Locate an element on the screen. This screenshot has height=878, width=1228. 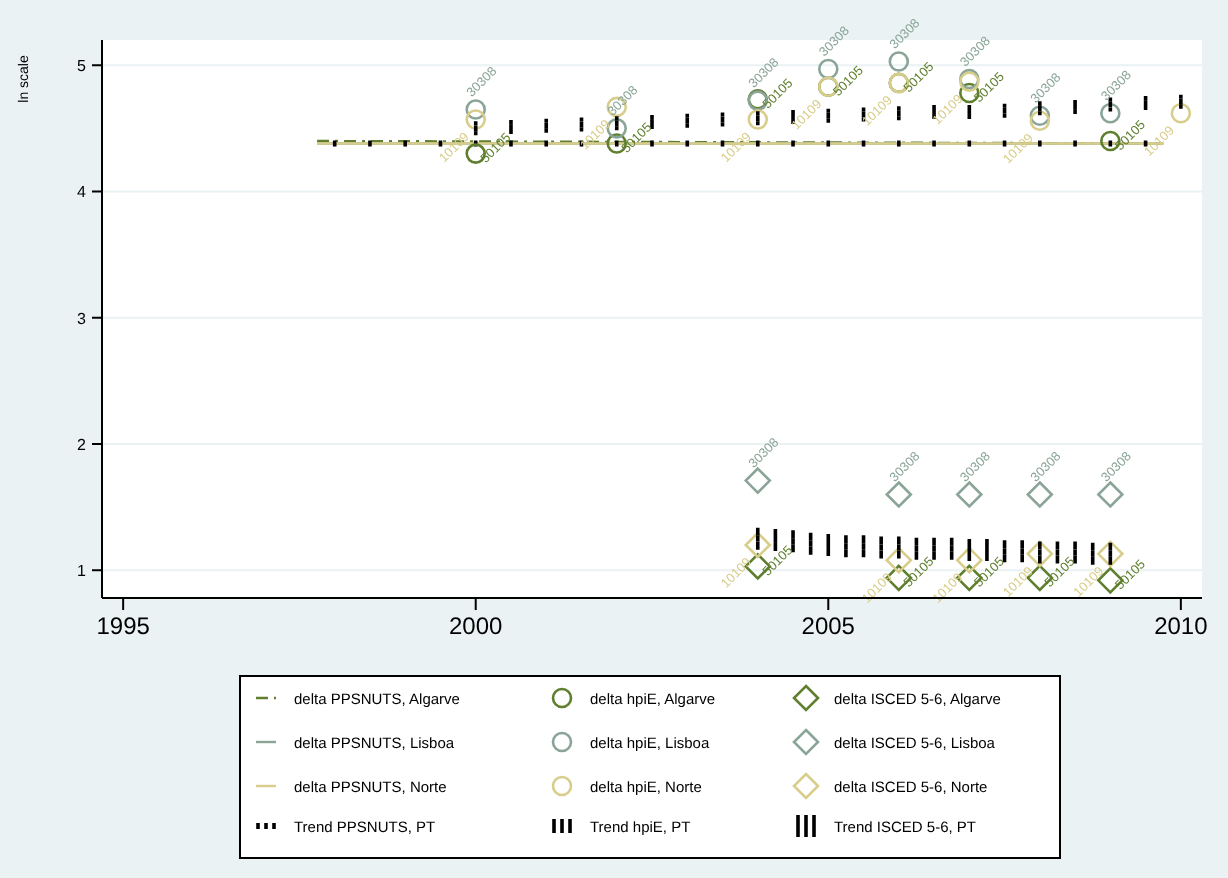
y-tick-label: 5 is located at coordinates (82, 66).